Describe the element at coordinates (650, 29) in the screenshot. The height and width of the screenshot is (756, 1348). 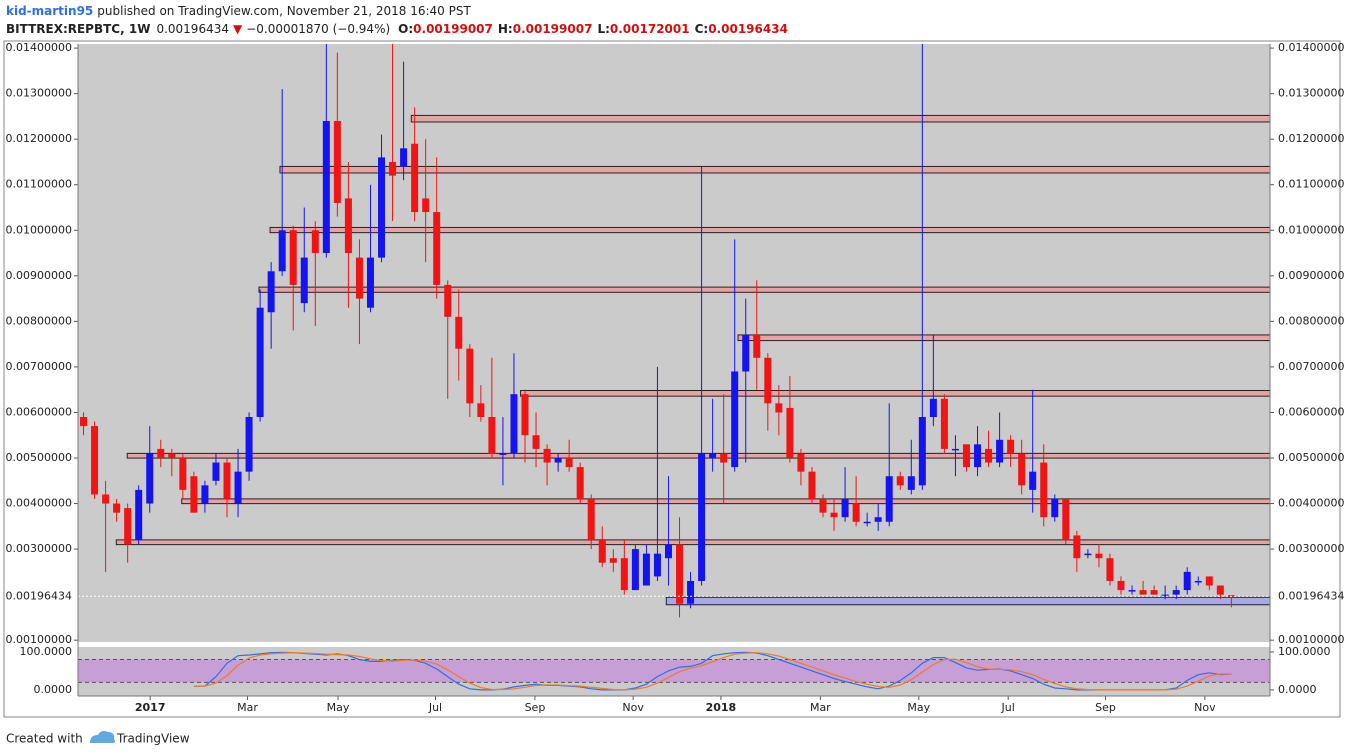
I see `ohlc-value: 0.00172001` at that location.